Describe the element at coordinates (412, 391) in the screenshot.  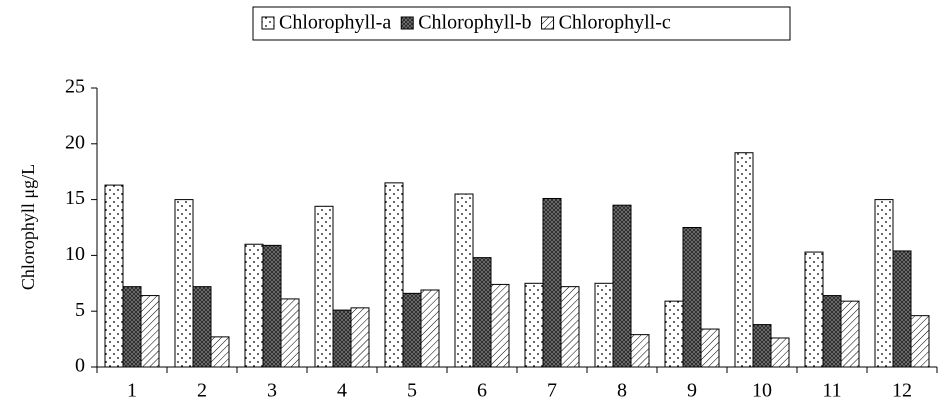
I see `x-tick-label: 5` at that location.